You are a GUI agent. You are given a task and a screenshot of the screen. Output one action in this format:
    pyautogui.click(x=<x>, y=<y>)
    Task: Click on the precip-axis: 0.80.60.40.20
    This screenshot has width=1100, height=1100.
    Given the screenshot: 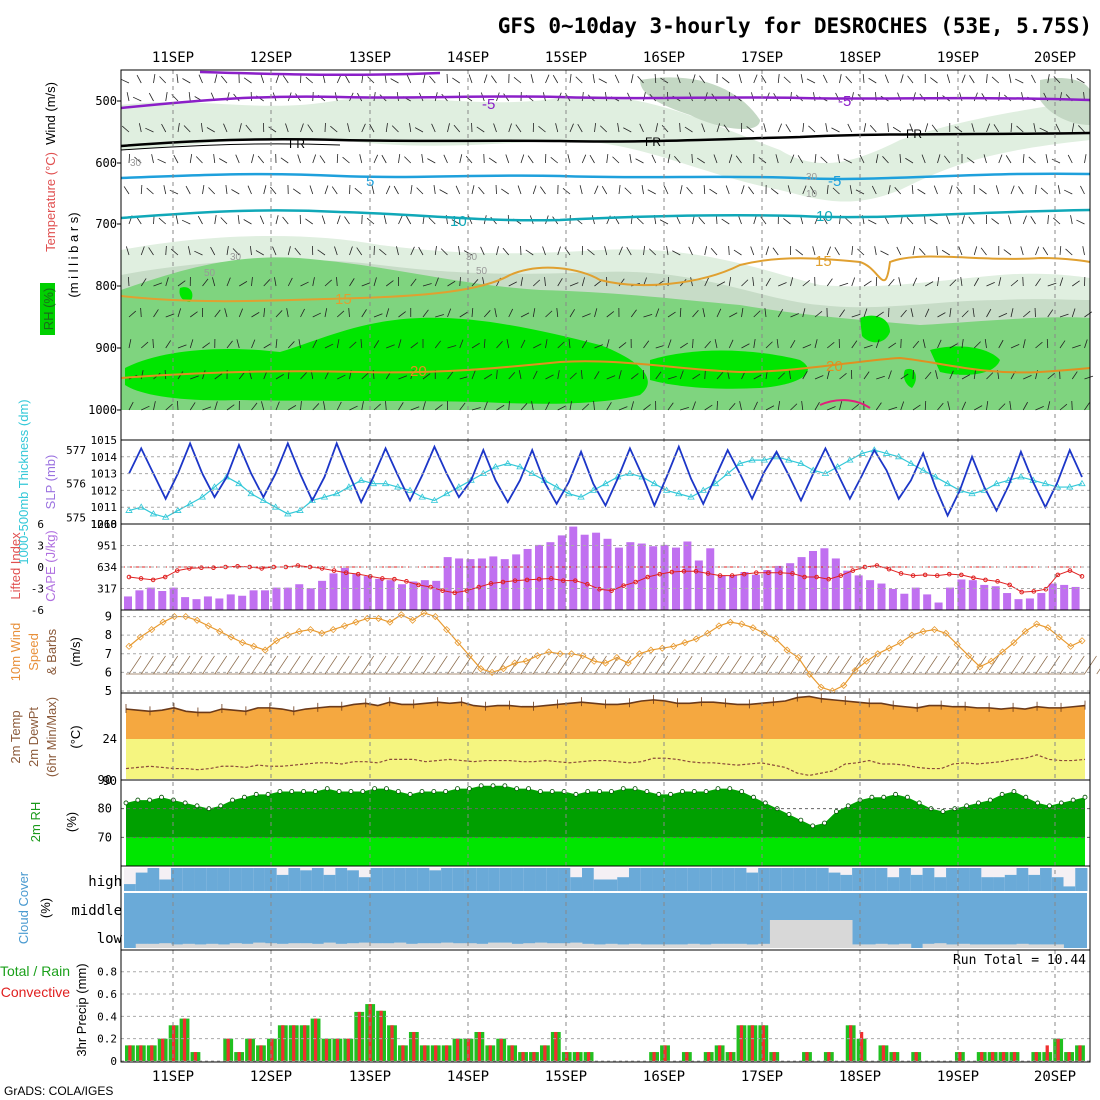 What is the action you would take?
    pyautogui.click(x=593, y=1017)
    